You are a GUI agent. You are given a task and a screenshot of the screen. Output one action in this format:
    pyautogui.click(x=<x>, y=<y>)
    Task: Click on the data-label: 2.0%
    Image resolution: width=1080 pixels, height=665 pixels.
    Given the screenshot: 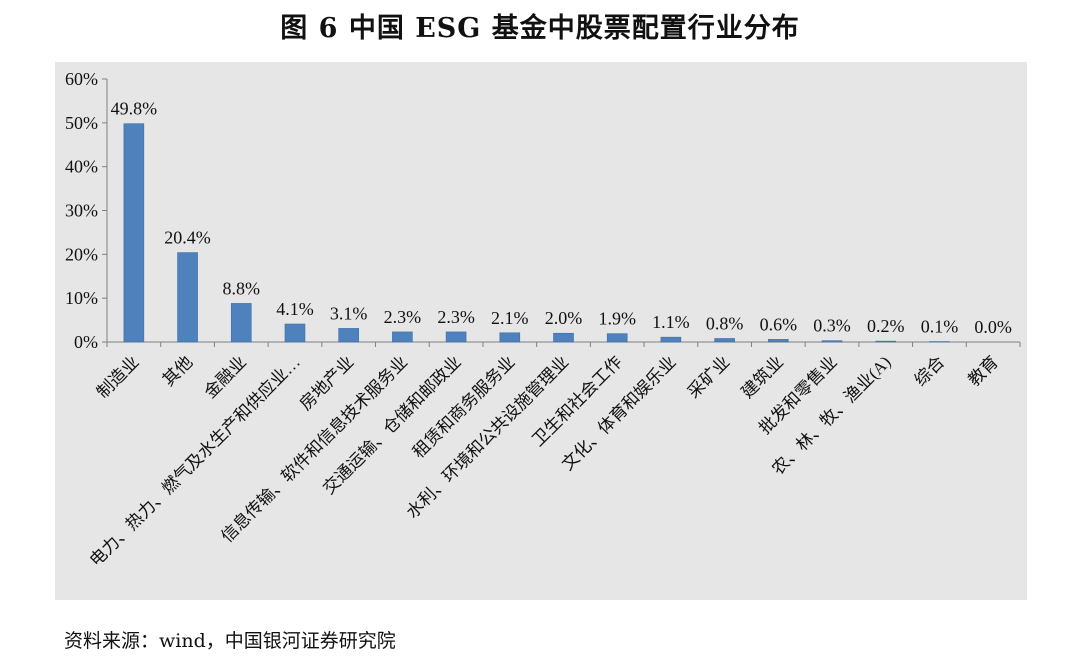 What is the action you would take?
    pyautogui.click(x=564, y=318)
    